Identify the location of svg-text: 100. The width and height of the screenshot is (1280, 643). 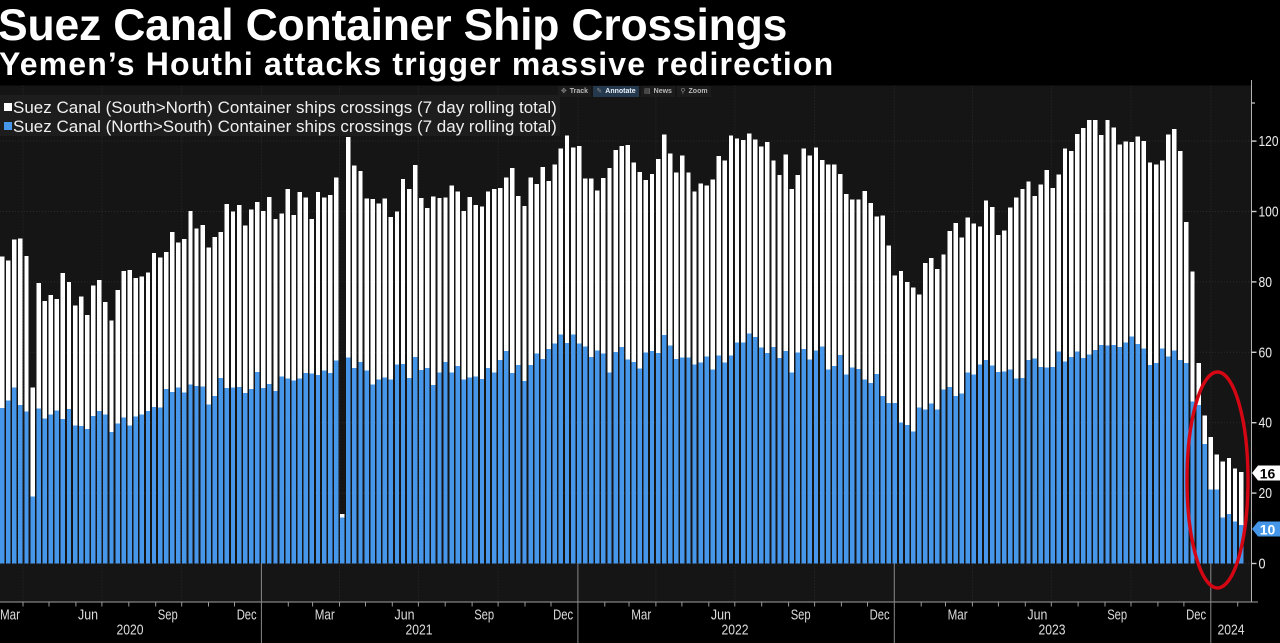
(1269, 212).